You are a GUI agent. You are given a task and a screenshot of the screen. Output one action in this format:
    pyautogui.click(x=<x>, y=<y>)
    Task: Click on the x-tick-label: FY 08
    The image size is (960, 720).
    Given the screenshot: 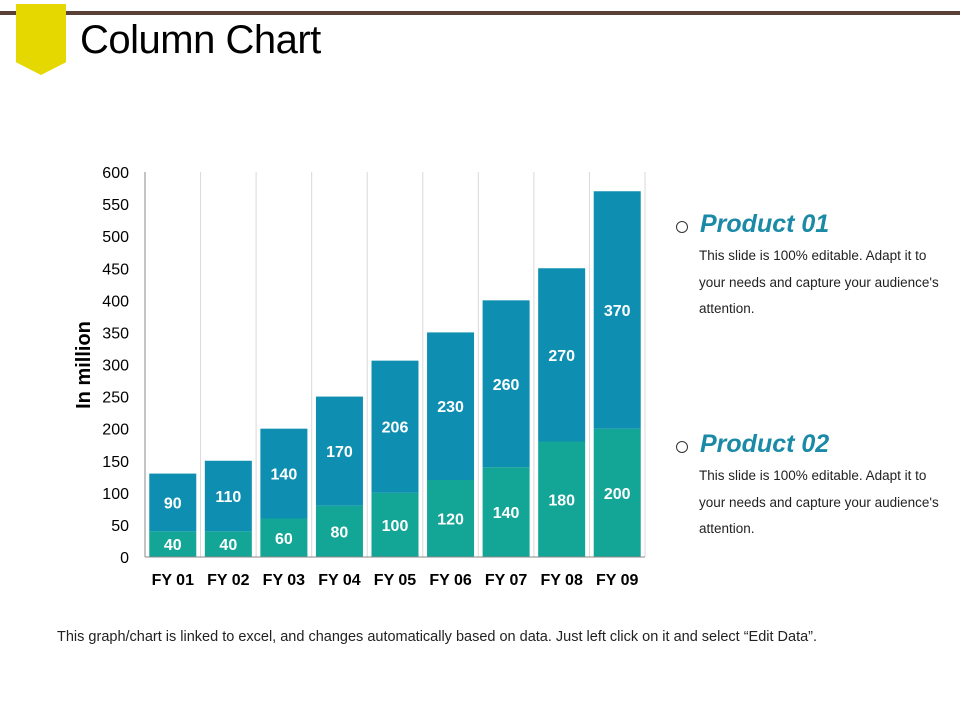 What is the action you would take?
    pyautogui.click(x=561, y=580)
    